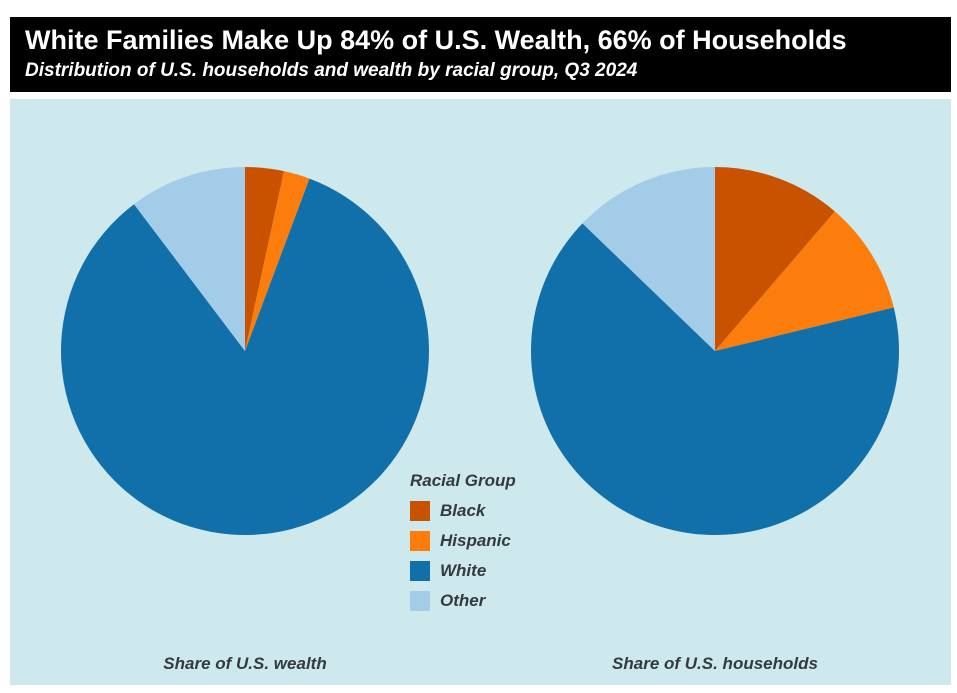 Image resolution: width=957 pixels, height=693 pixels. I want to click on legend-label-other: Other, so click(463, 600).